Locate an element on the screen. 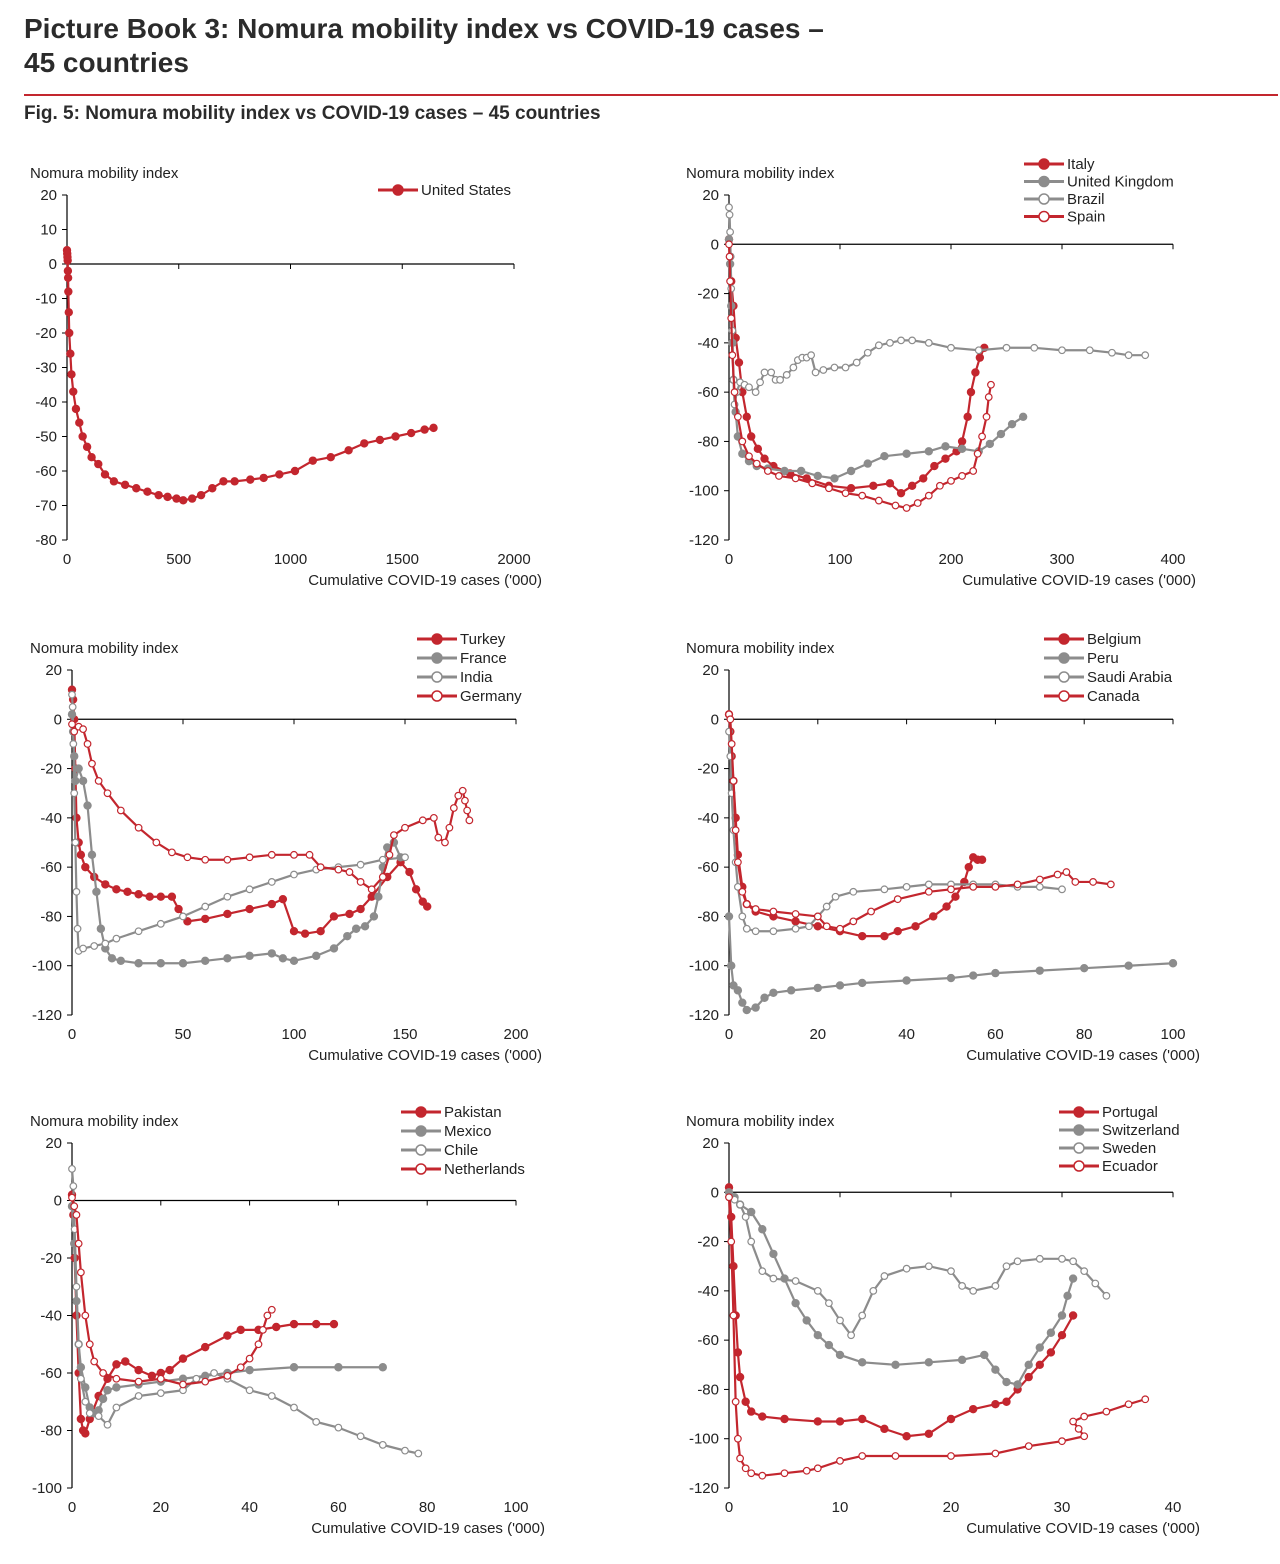 Image resolution: width=1280 pixels, height=1564 pixels. y-tick-label: -80 is located at coordinates (51, 1431).